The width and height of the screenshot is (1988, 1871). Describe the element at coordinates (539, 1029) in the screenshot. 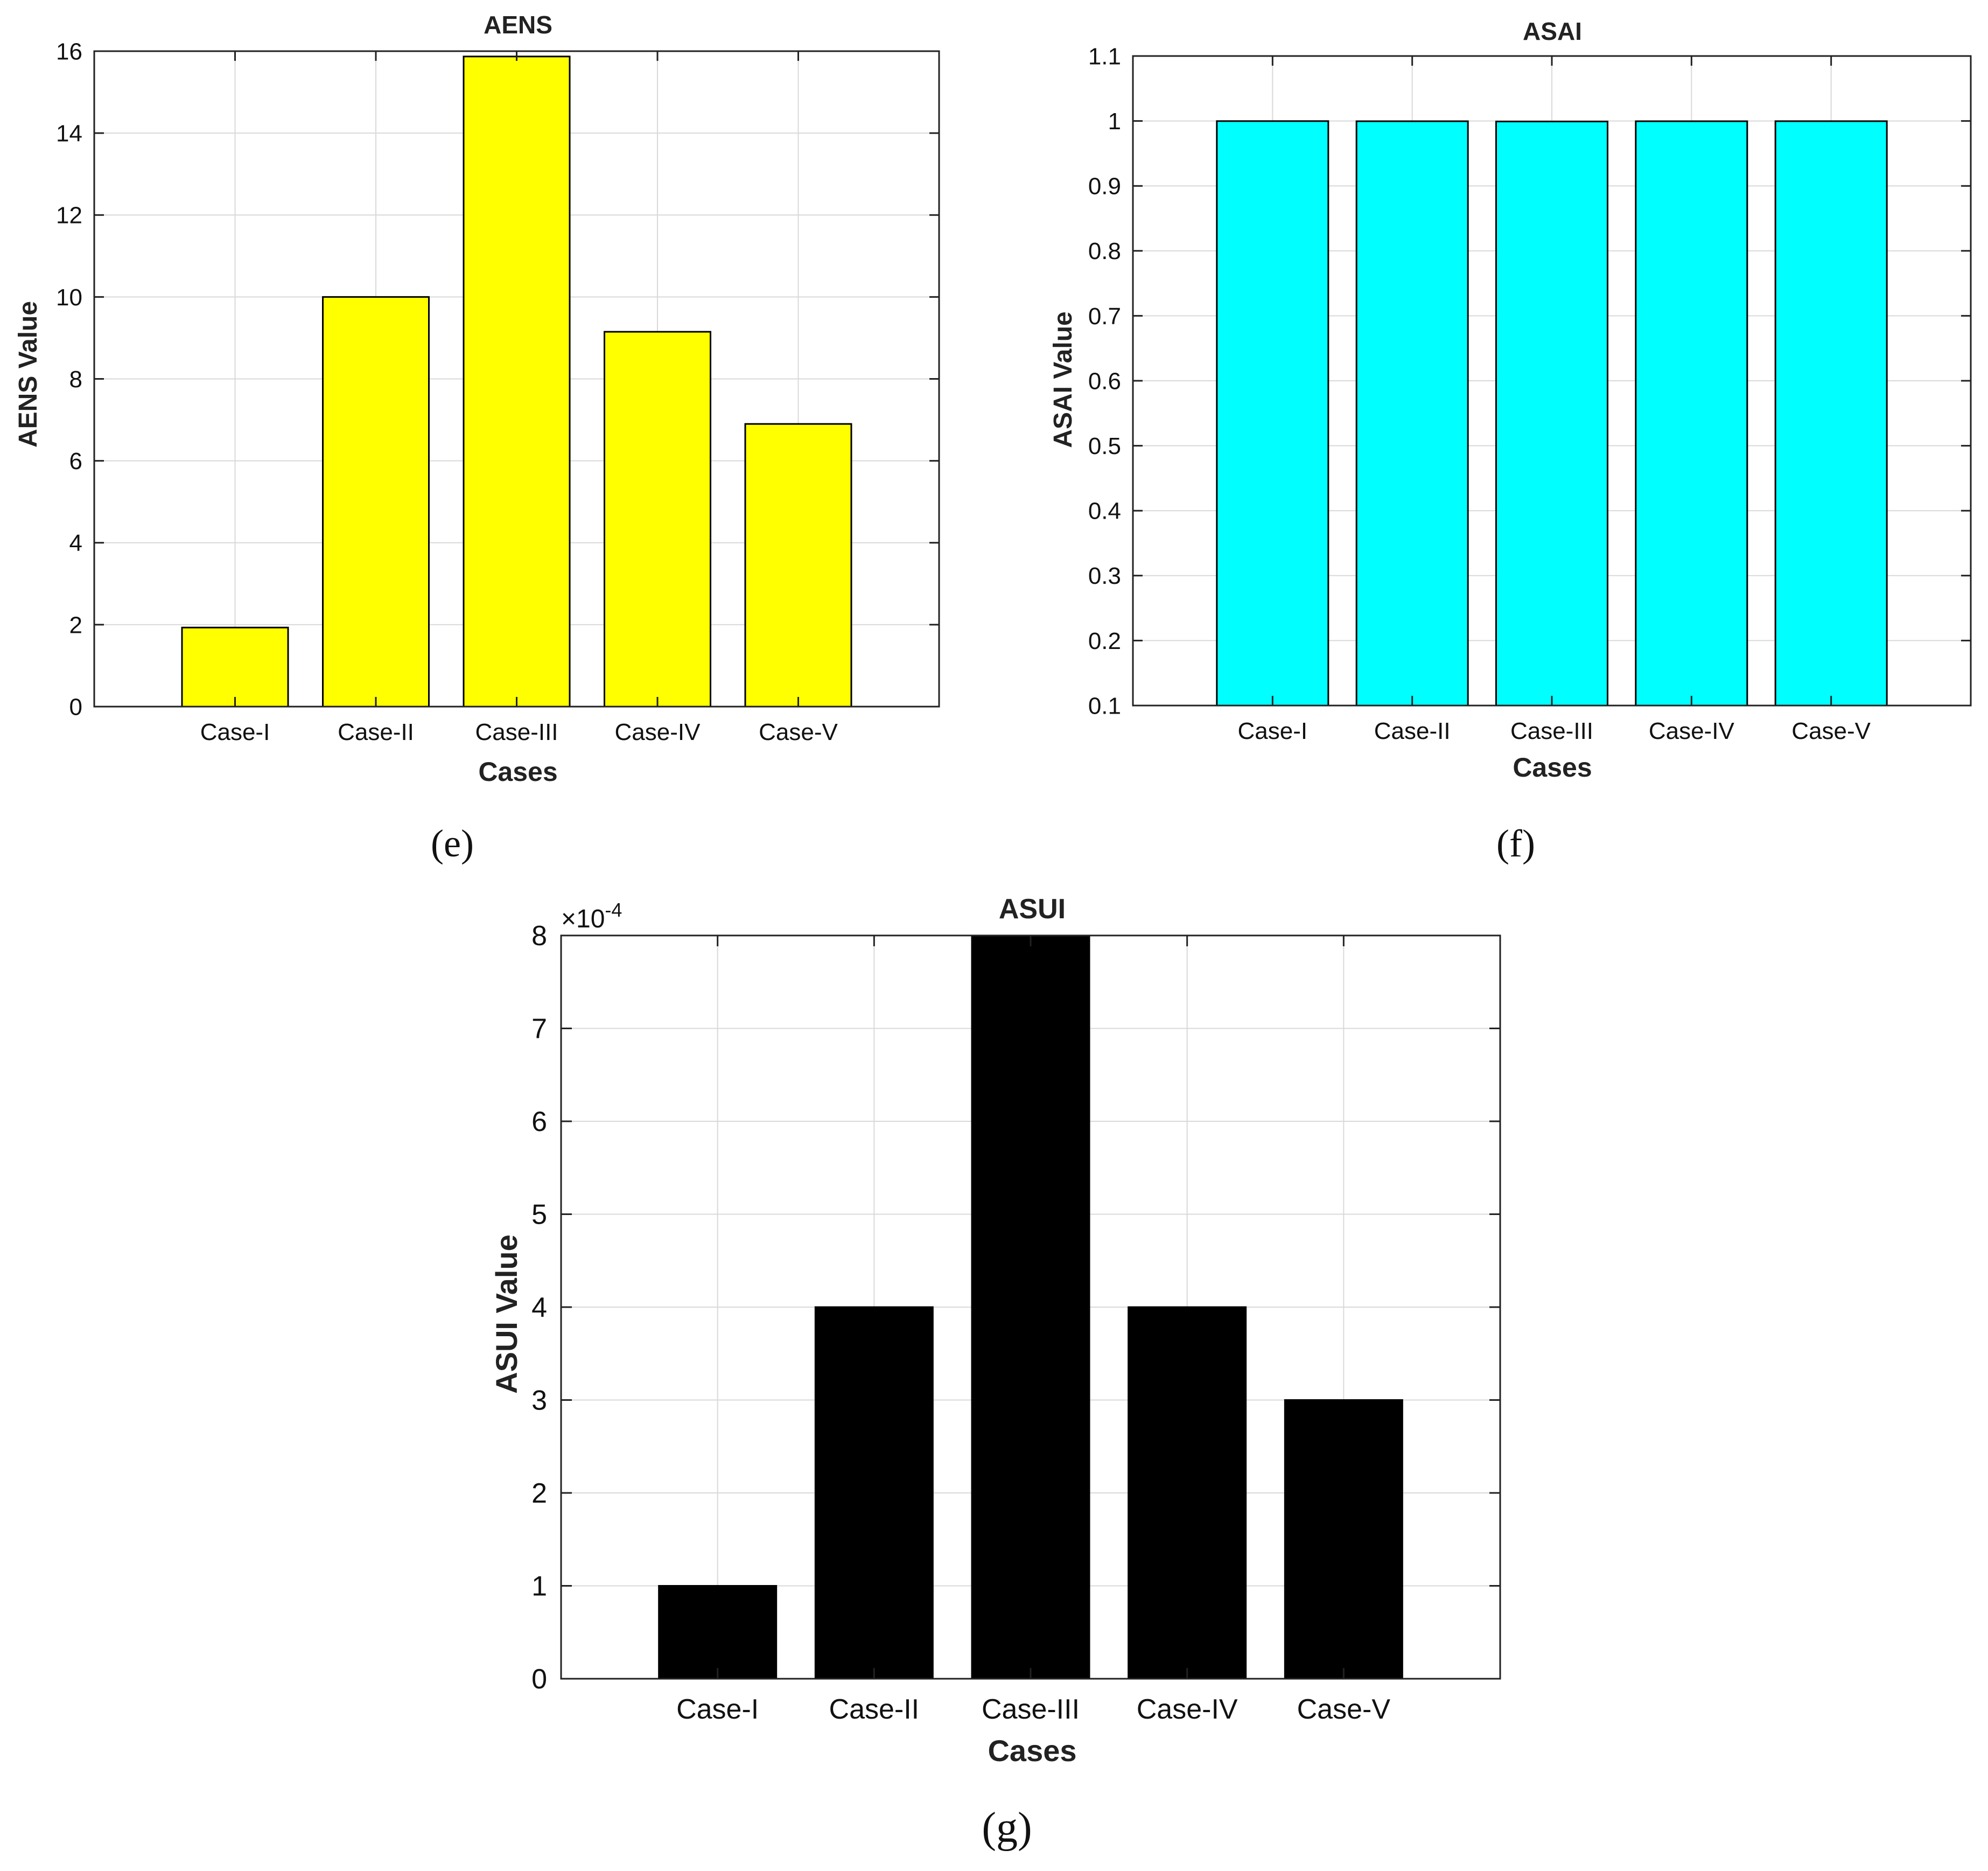

I see `y-tick-label: 7` at that location.